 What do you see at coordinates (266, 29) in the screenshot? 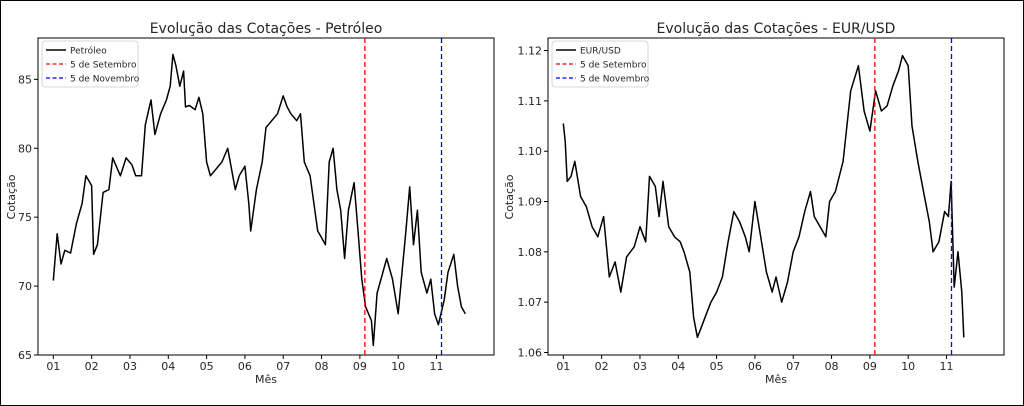
I see `chart-title: Evolução das Cotações - Petróleo` at bounding box center [266, 29].